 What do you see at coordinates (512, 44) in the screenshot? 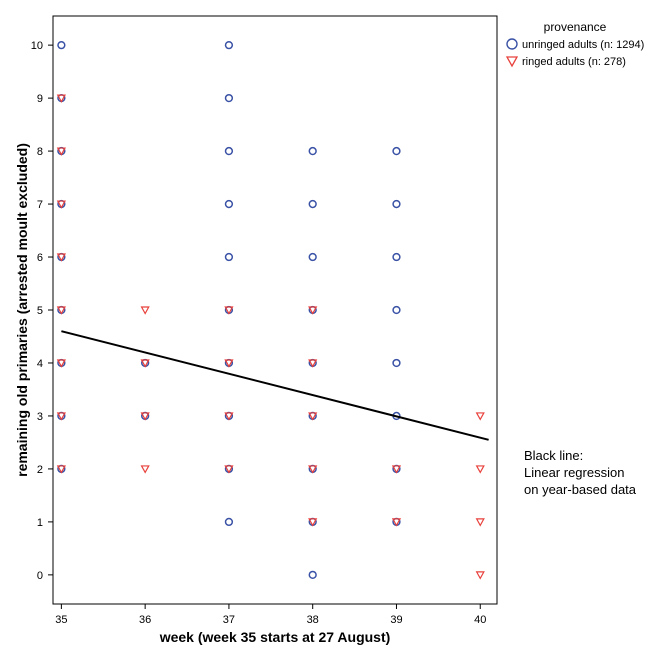
I see `legend-circle-icon` at bounding box center [512, 44].